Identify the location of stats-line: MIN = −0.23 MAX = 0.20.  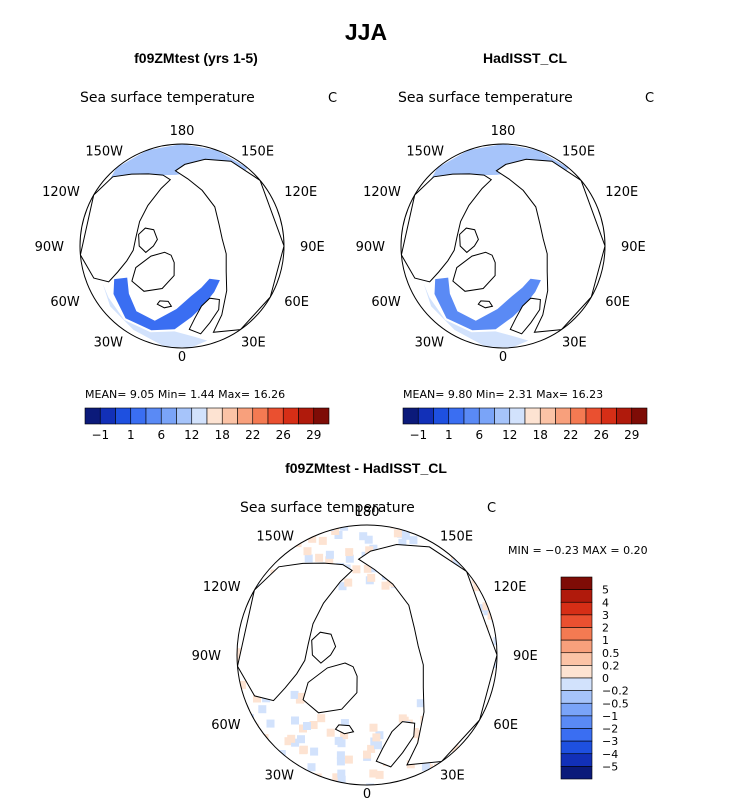
(578, 550).